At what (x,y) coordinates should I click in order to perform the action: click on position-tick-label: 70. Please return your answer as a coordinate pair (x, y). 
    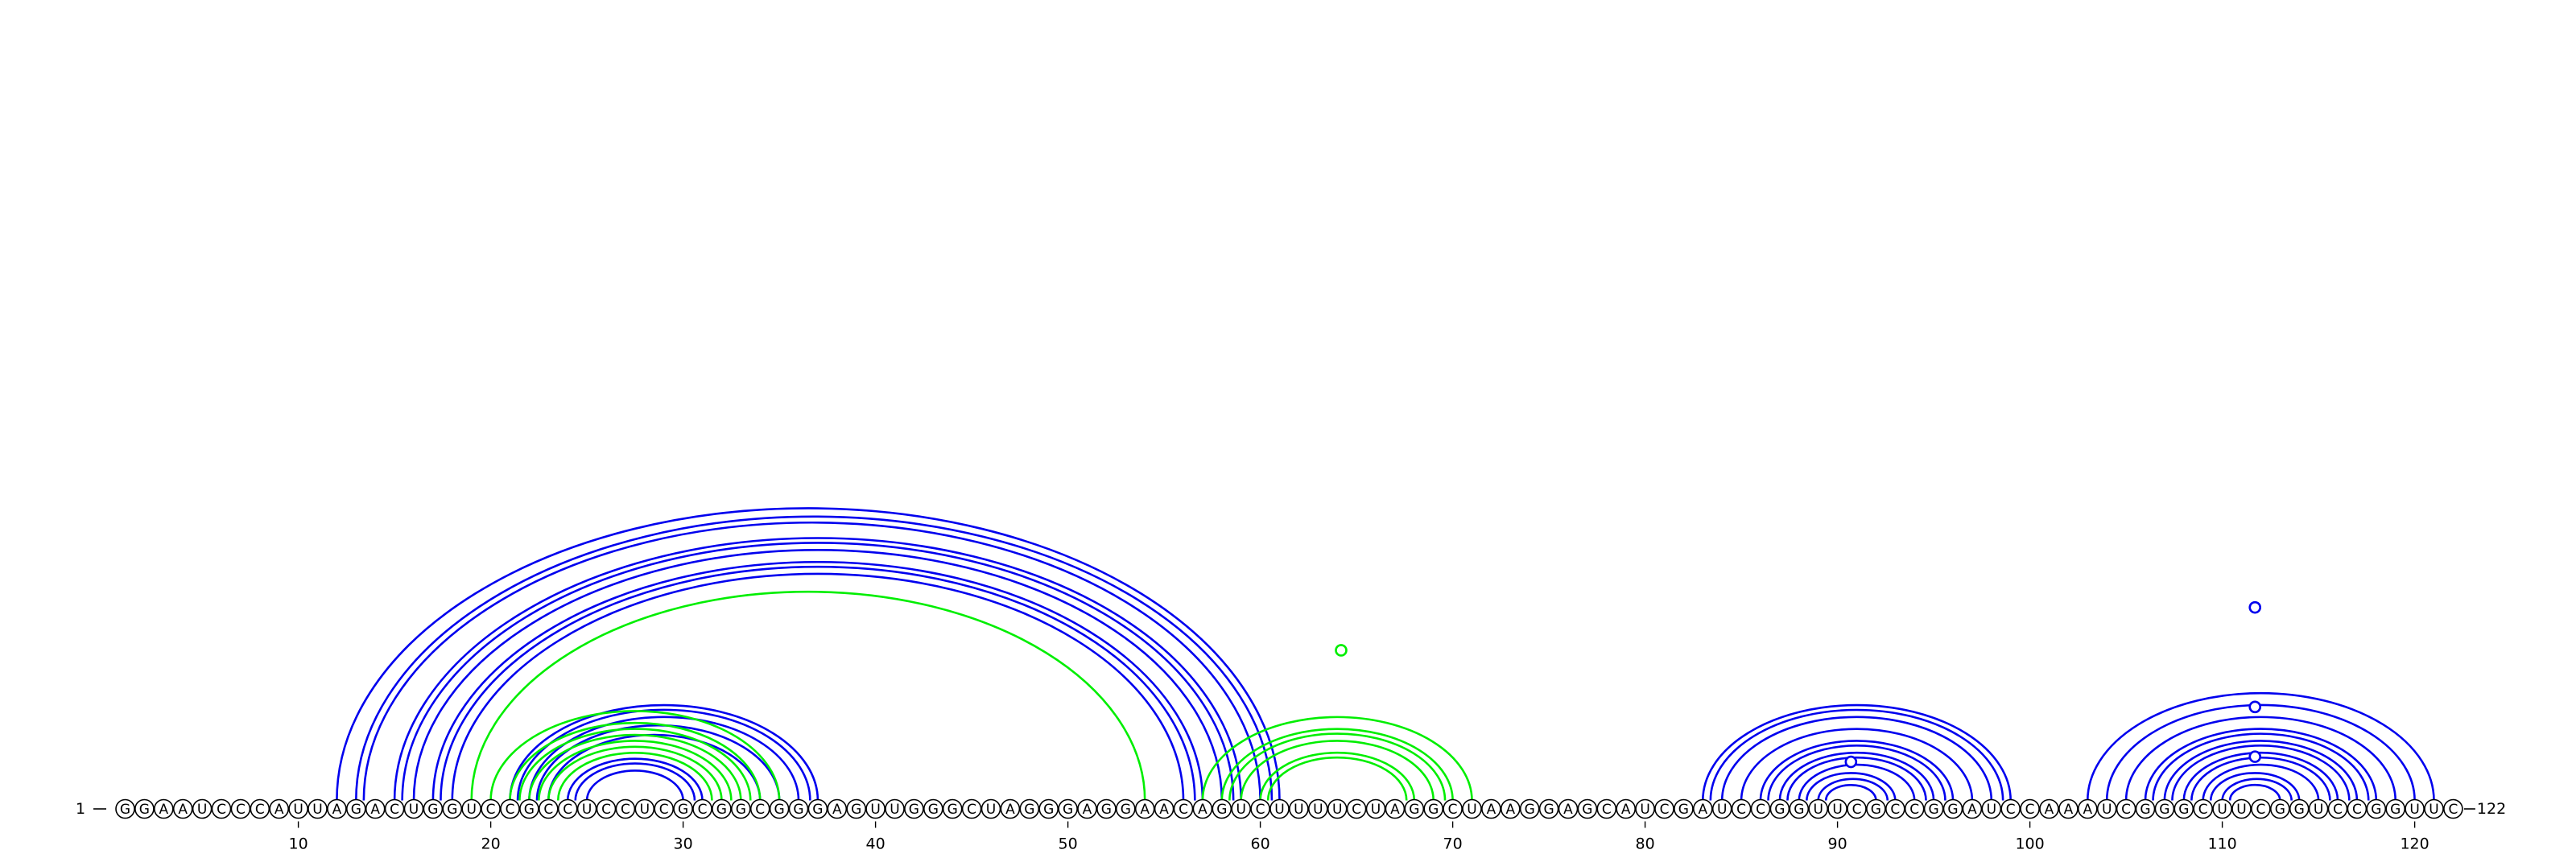
    Looking at the image, I should click on (1453, 844).